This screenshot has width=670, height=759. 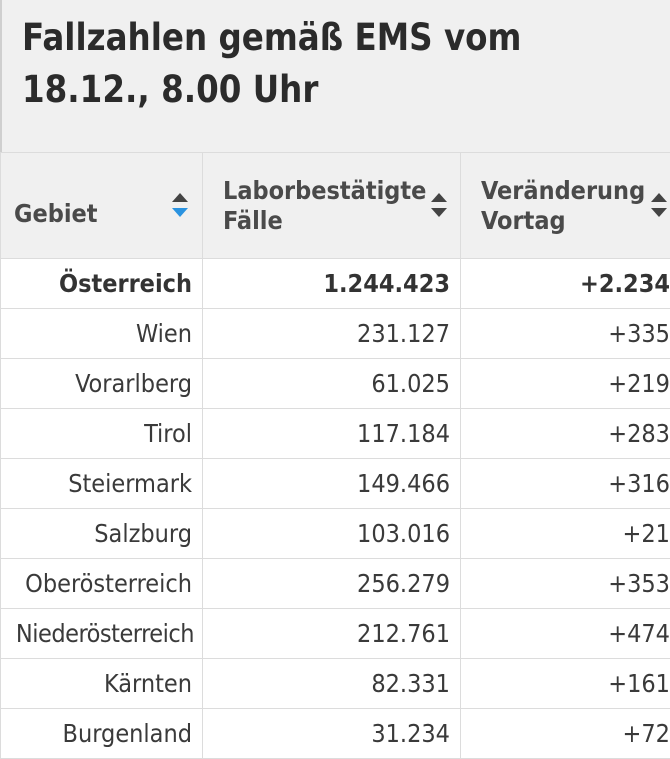 I want to click on table-row: Salzburg 103.016 +21, so click(x=335, y=534).